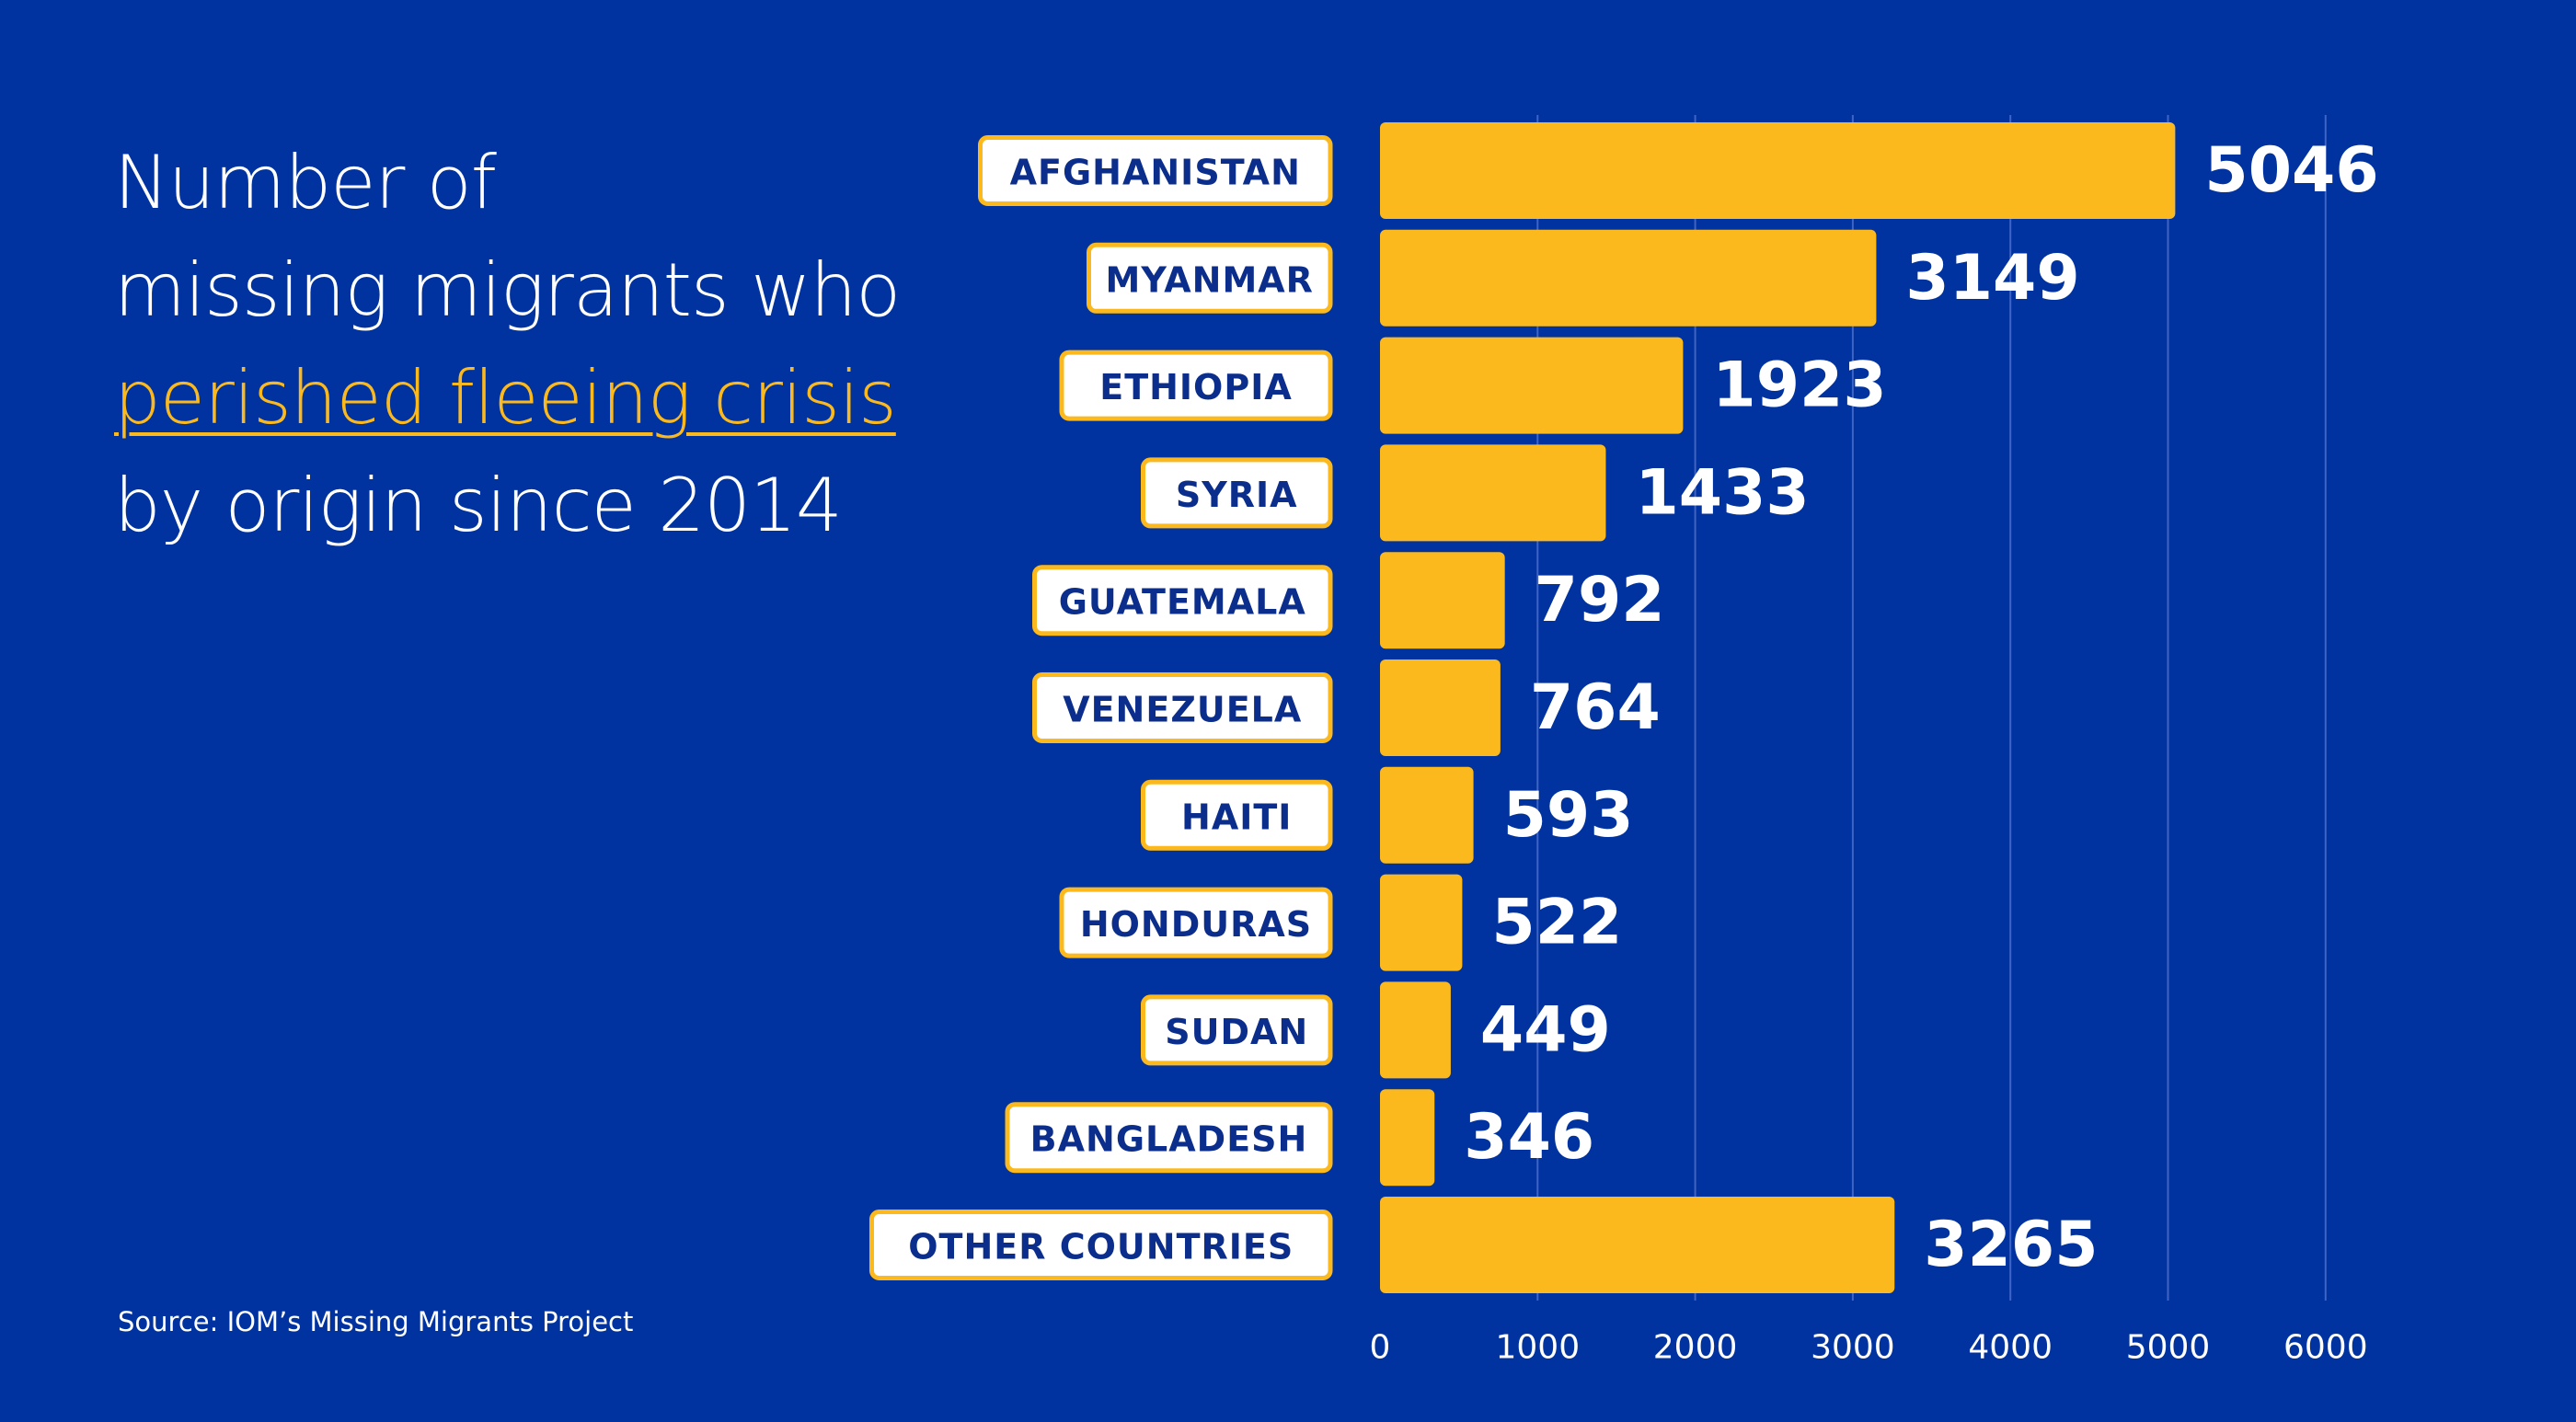 The image size is (2576, 1422). I want to click on x-tick-label: 6000, so click(2325, 1348).